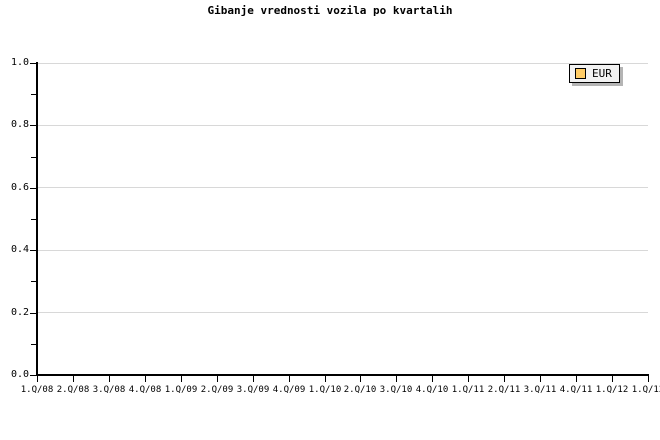 The width and height of the screenshot is (660, 440). Describe the element at coordinates (19, 312) in the screenshot. I see `y-axis-tick-label: 0.2` at that location.